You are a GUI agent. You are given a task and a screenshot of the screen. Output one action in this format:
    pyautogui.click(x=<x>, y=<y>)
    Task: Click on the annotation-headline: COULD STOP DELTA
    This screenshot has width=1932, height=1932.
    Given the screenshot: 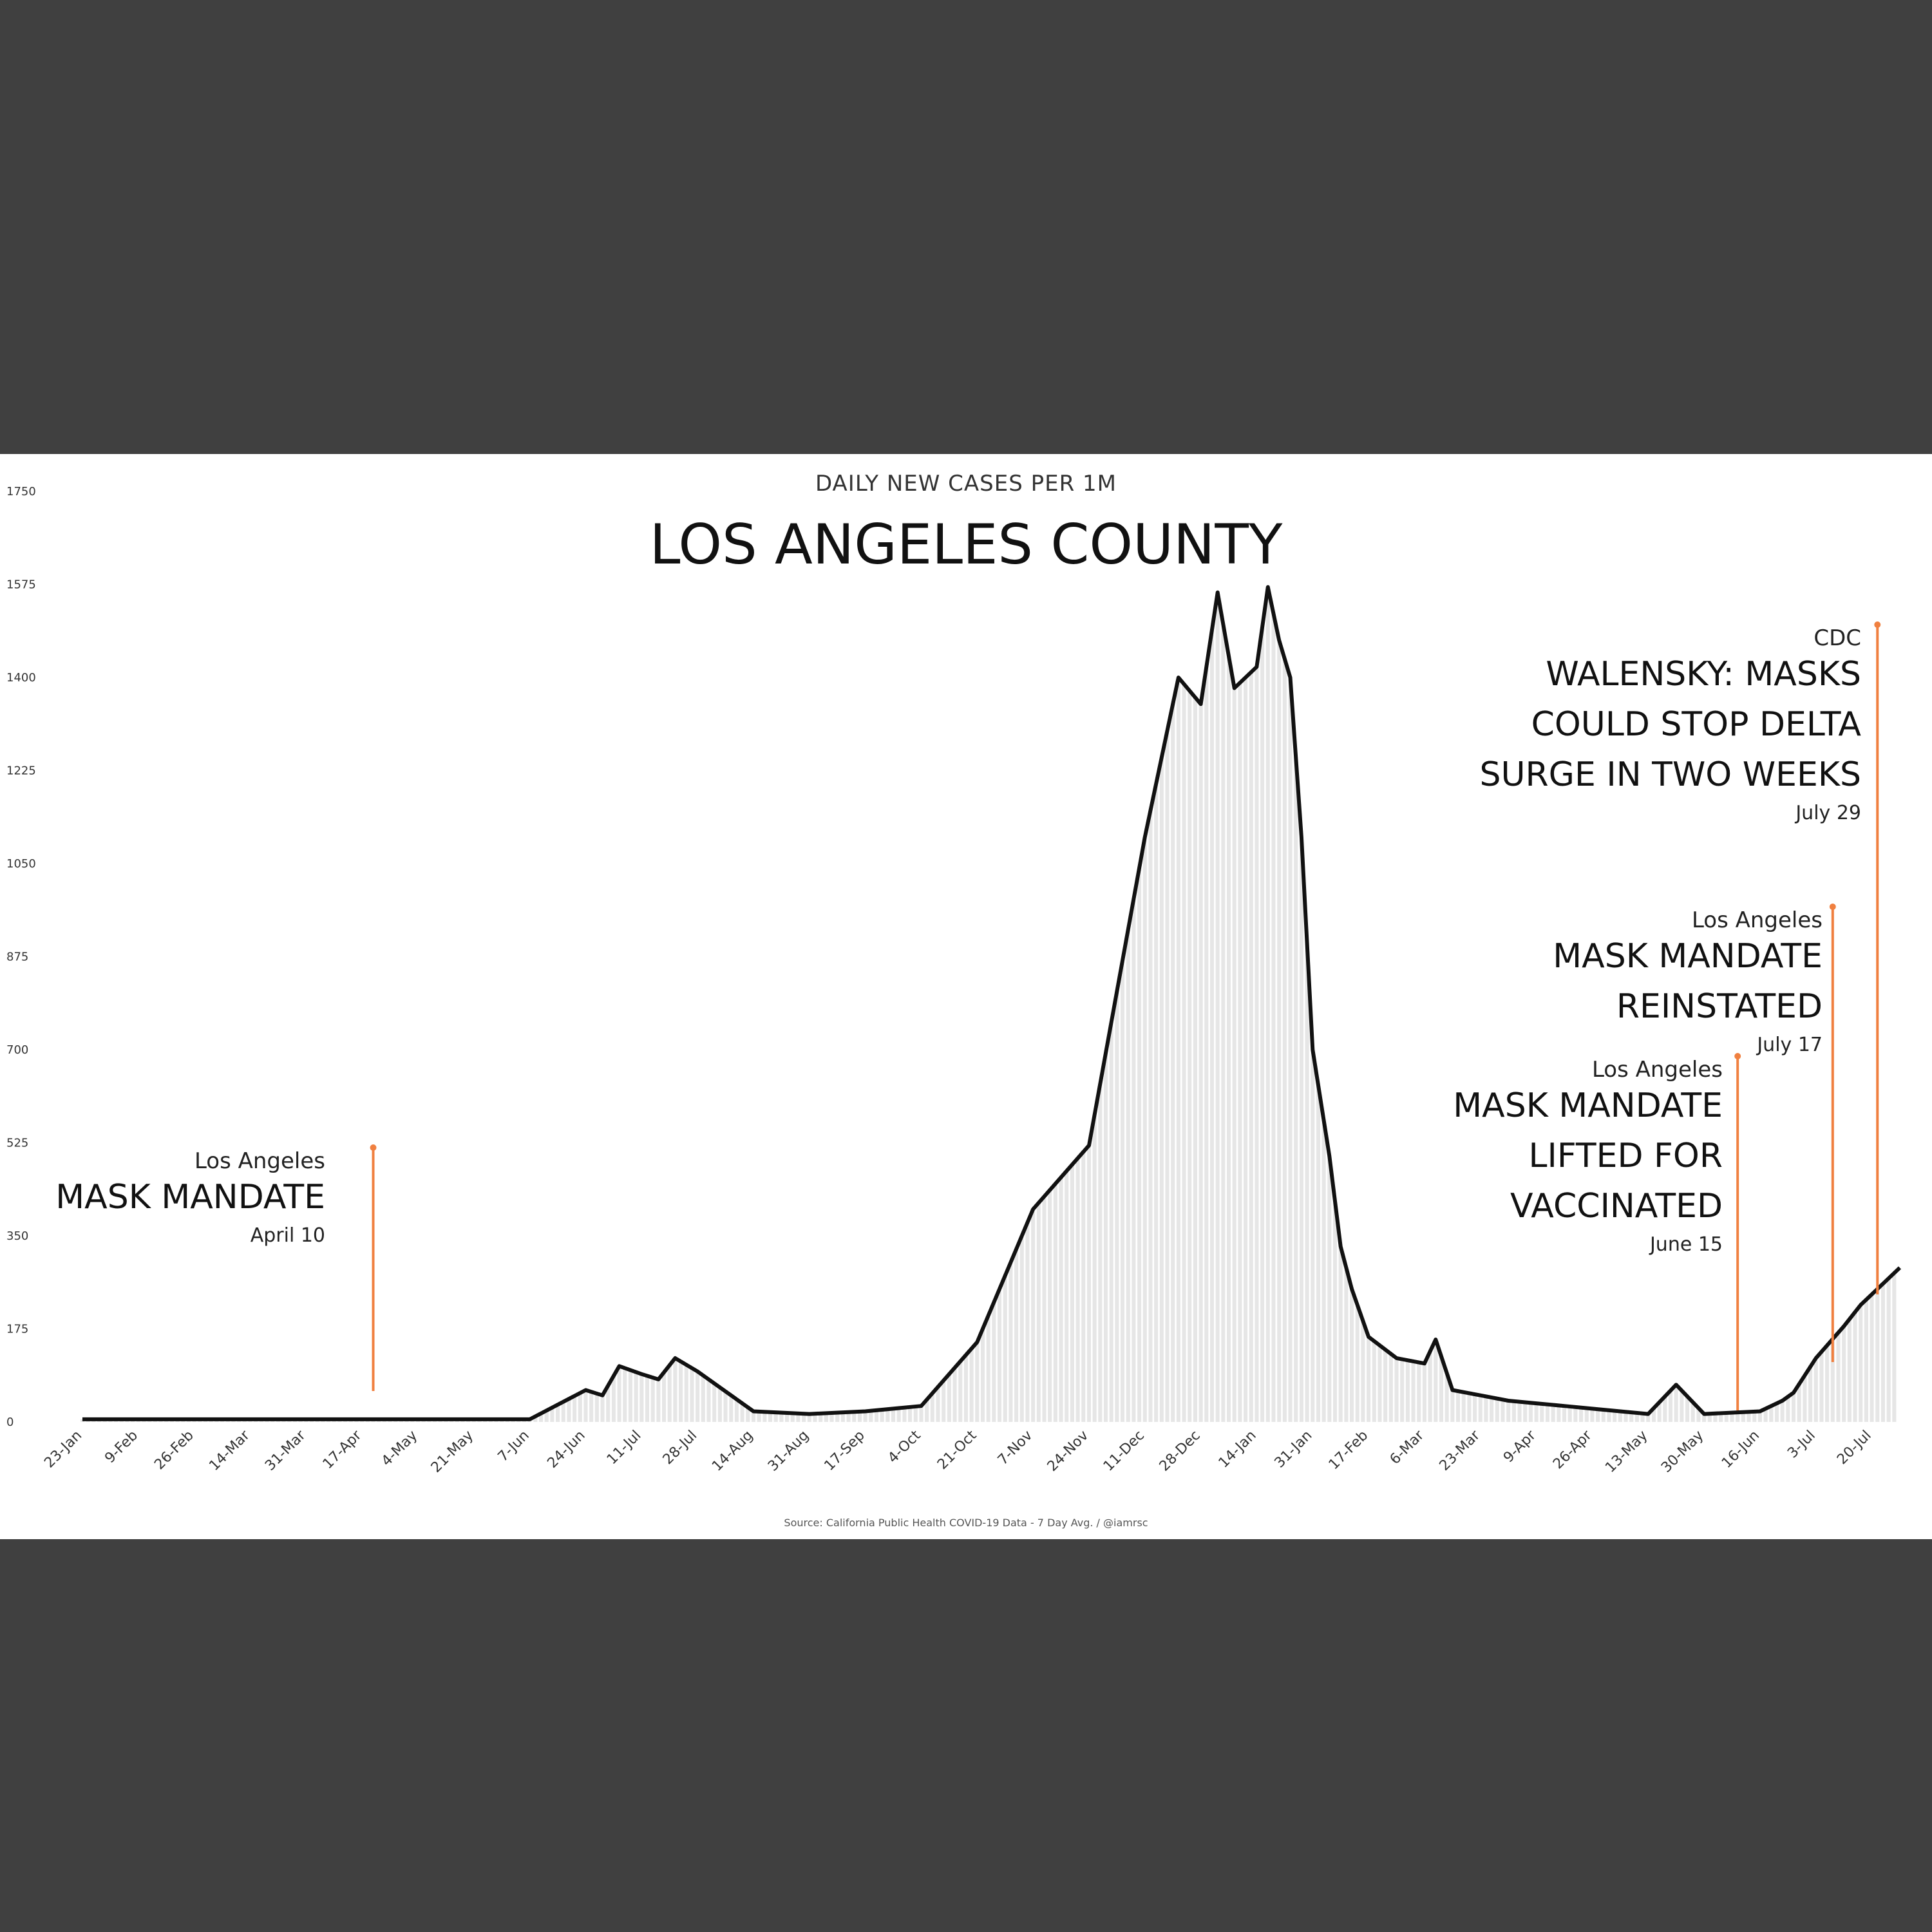 What is the action you would take?
    pyautogui.click(x=1696, y=724)
    